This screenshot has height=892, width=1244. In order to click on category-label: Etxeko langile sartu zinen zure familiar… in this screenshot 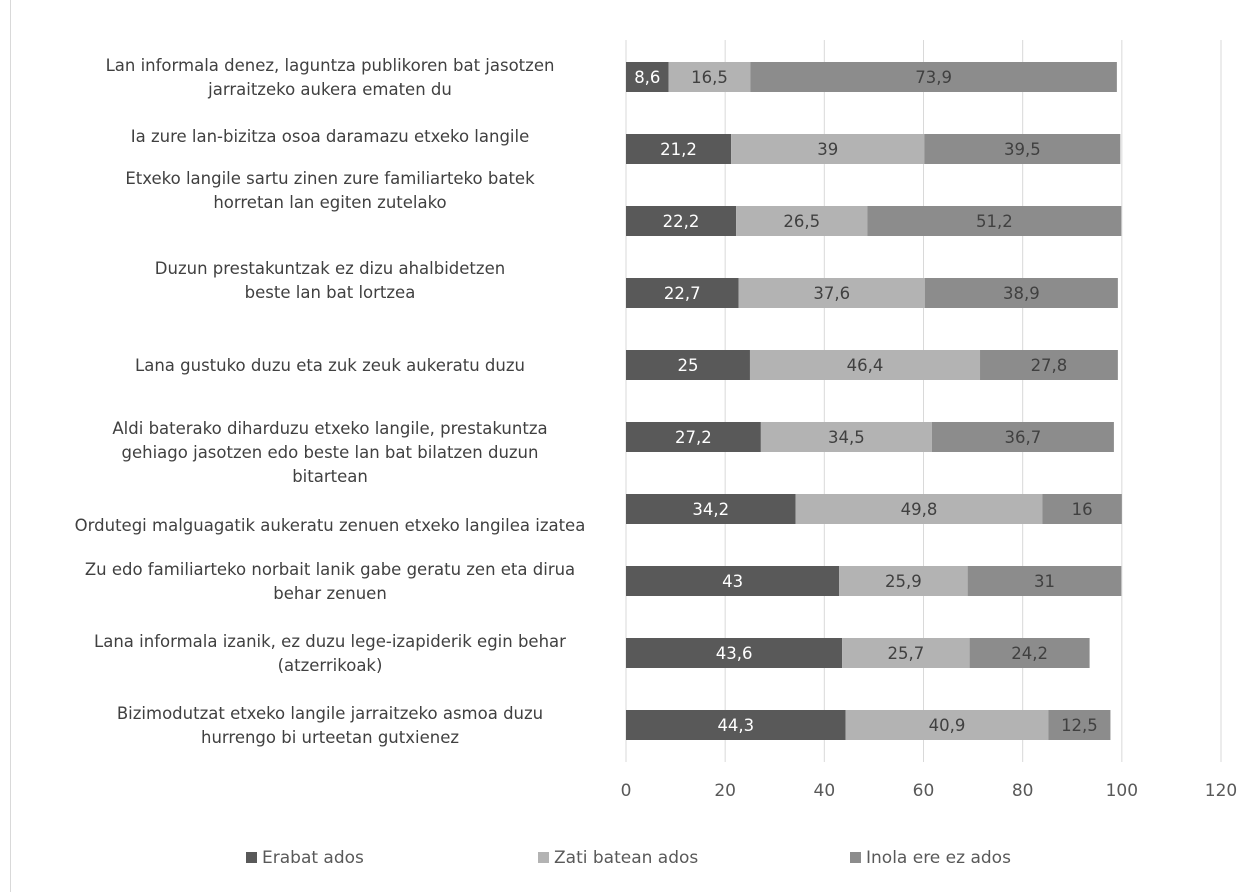, I will do `click(330, 178)`.